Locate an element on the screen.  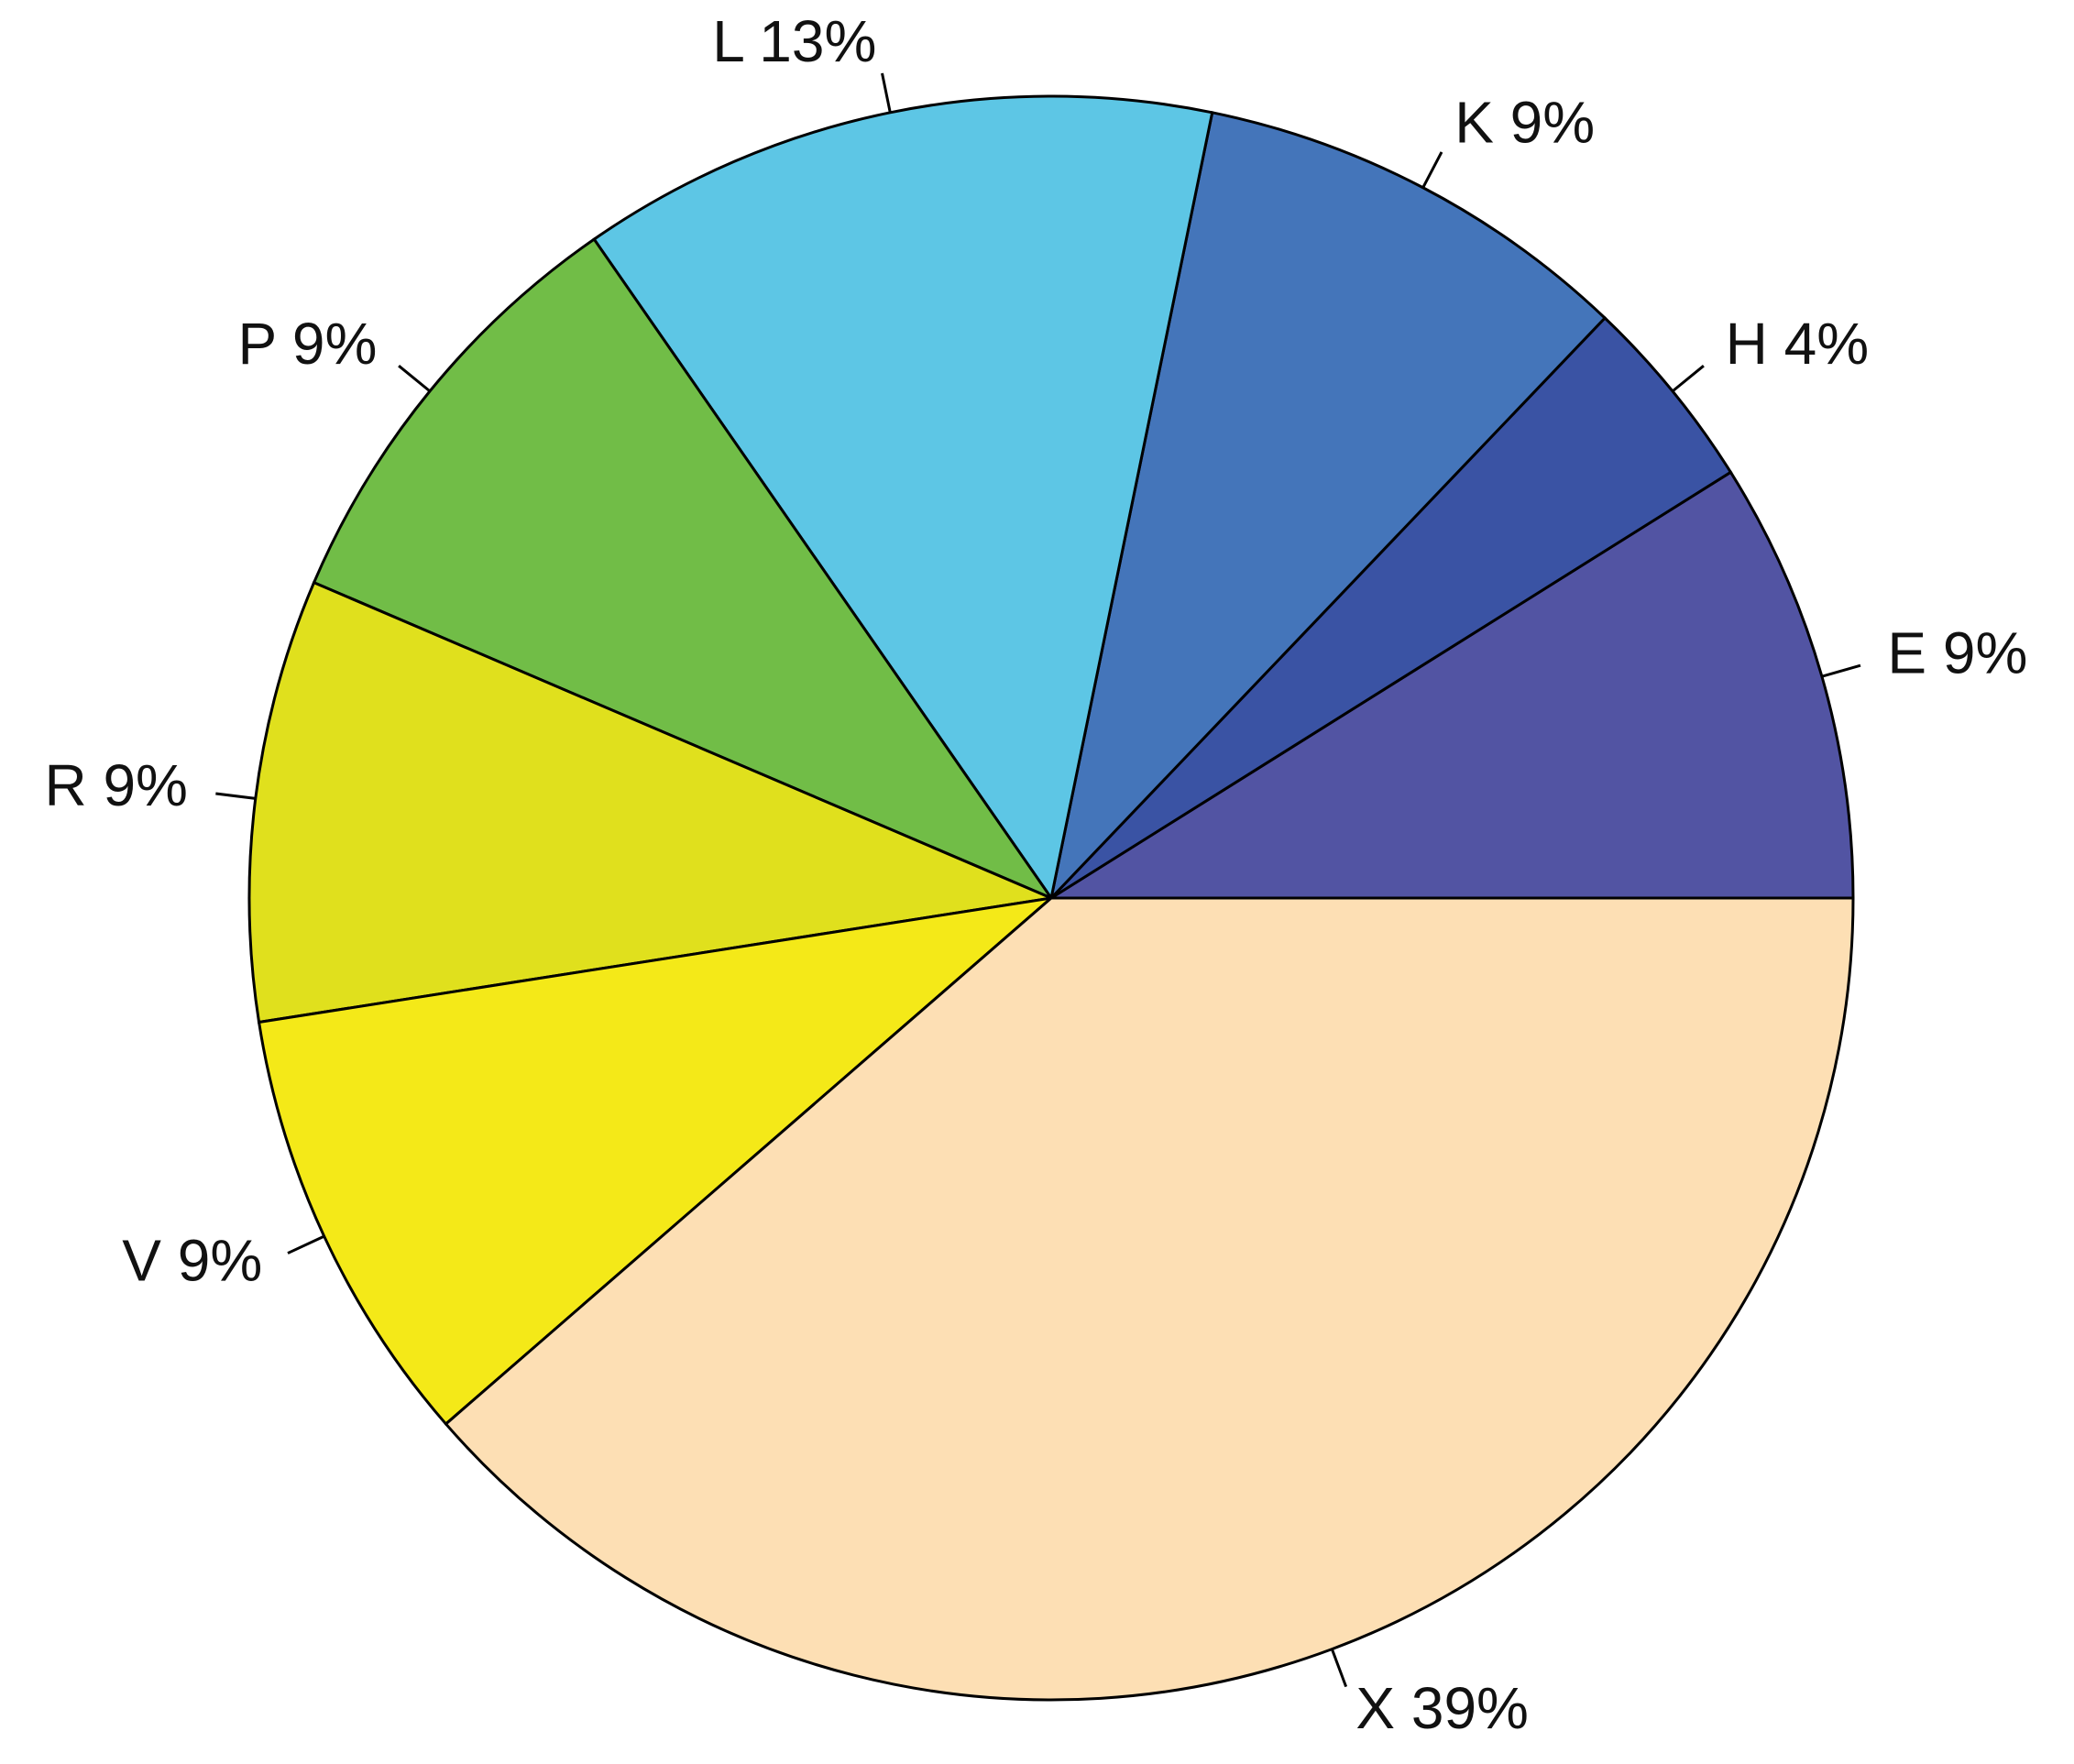
slice-label: E 9% is located at coordinates (1957, 653).